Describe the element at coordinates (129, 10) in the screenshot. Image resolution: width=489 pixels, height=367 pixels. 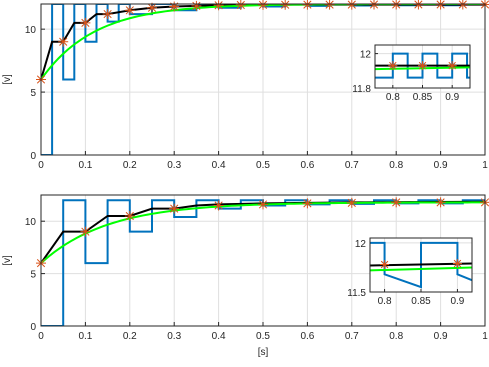
I see `top-sample-marker-4-d2` at that location.